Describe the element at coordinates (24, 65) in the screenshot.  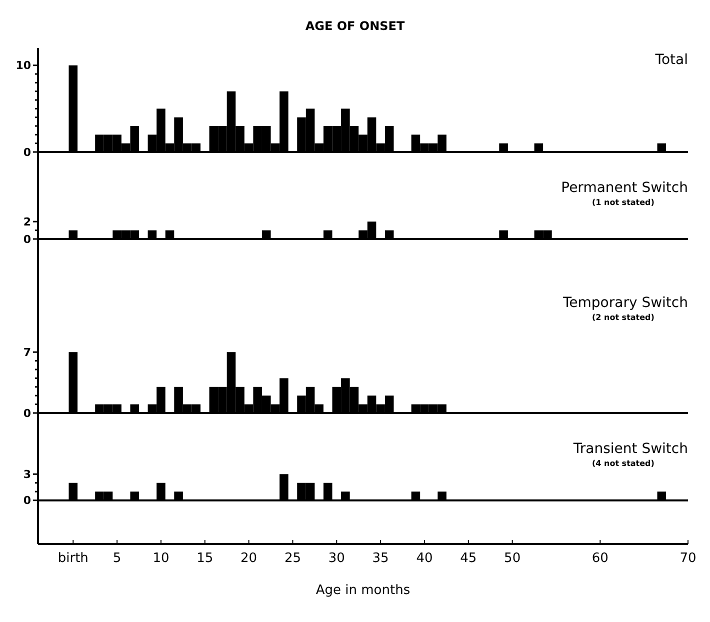
I see `y-tick-label: 10` at that location.